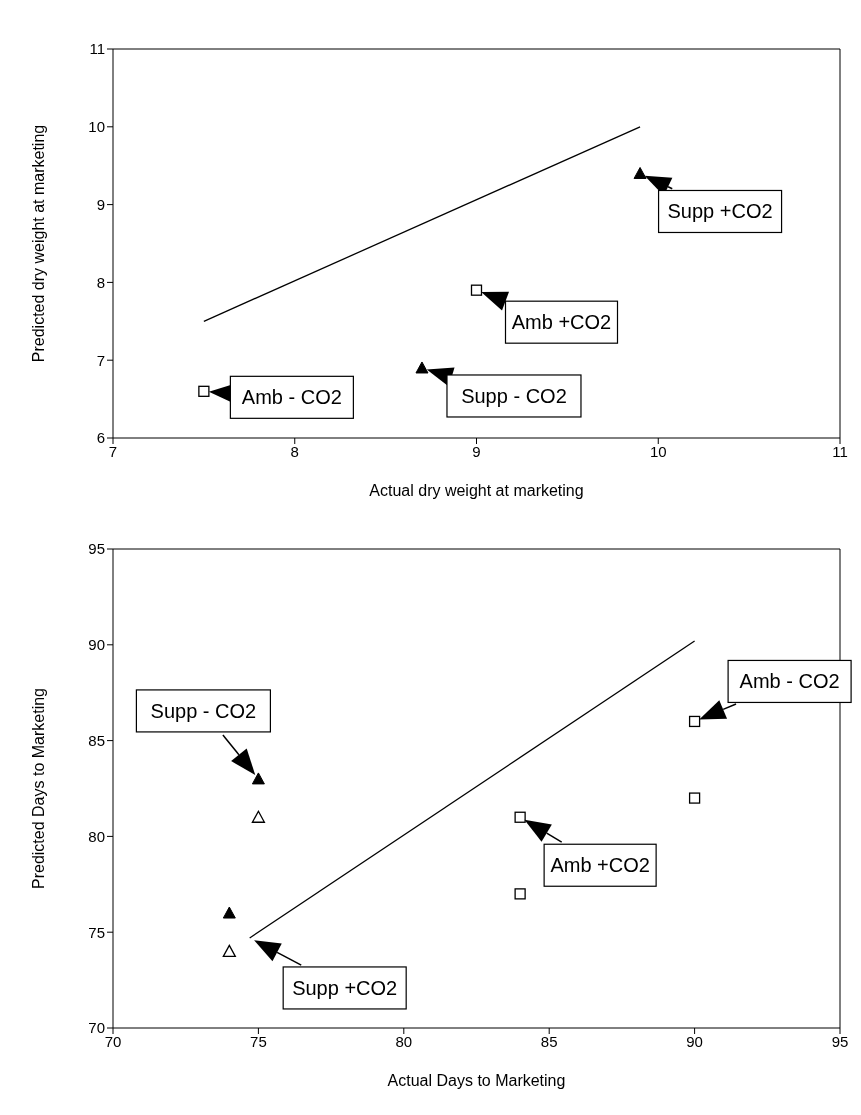 The image size is (861, 1115). What do you see at coordinates (38, 788) in the screenshot?
I see `y-axis-title: Predicted Days to Marketing` at bounding box center [38, 788].